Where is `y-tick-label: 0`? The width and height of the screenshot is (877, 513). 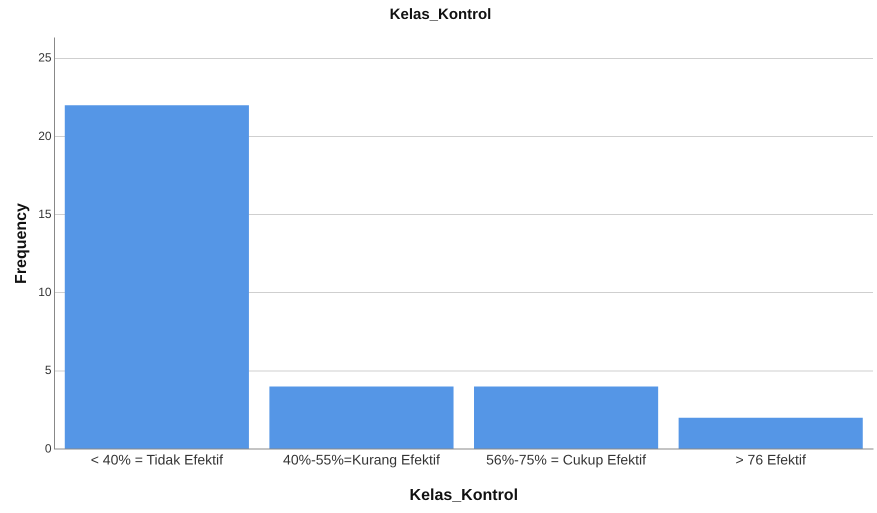 y-tick-label: 0 is located at coordinates (48, 448).